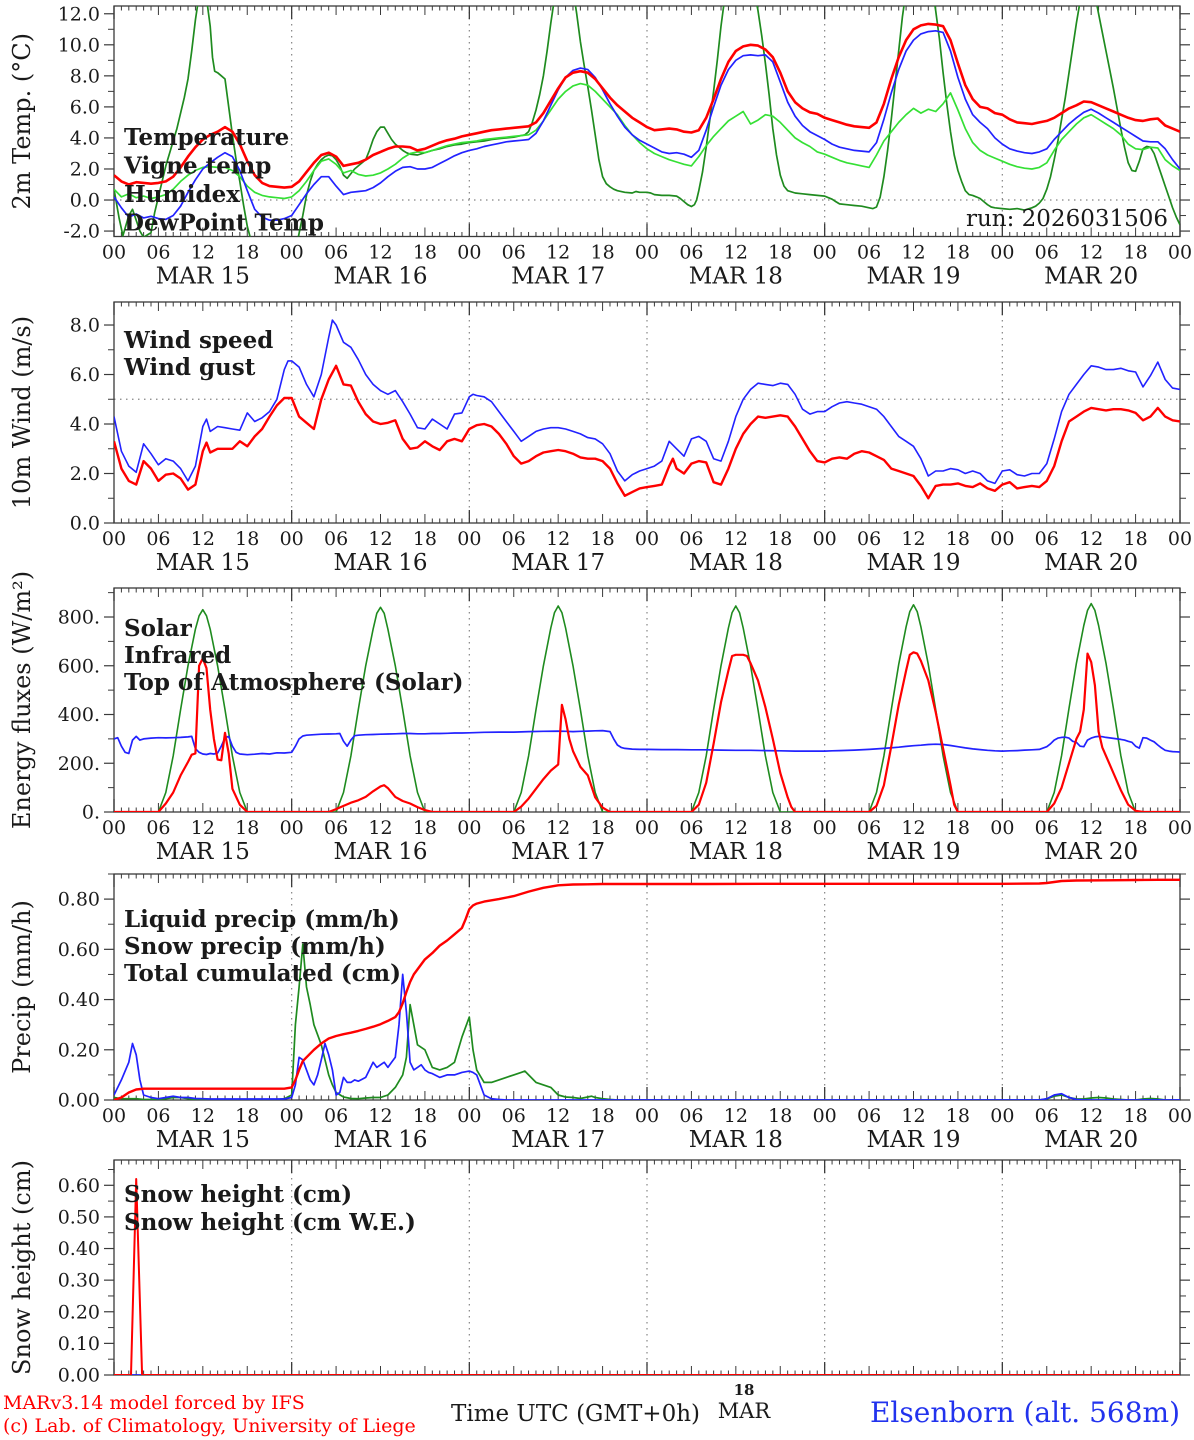 The height and width of the screenshot is (1440, 1194). Describe the element at coordinates (262, 973) in the screenshot. I see `legend-item: Total cumulated (cm)` at that location.